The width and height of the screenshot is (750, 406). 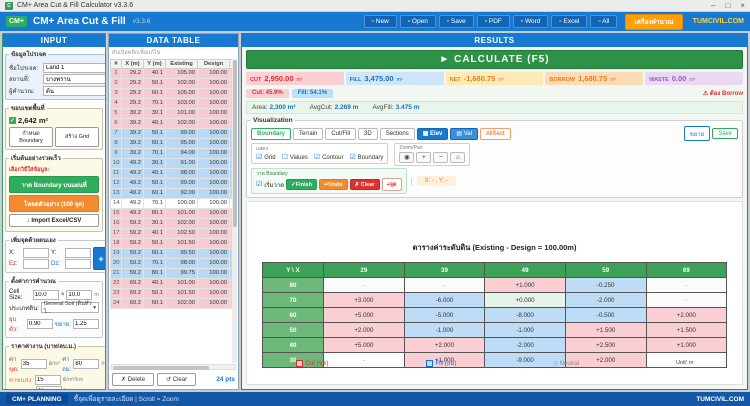 What do you see at coordinates (494, 59) in the screenshot?
I see `calculate-button: ► CALCULATE (F5)` at bounding box center [494, 59].